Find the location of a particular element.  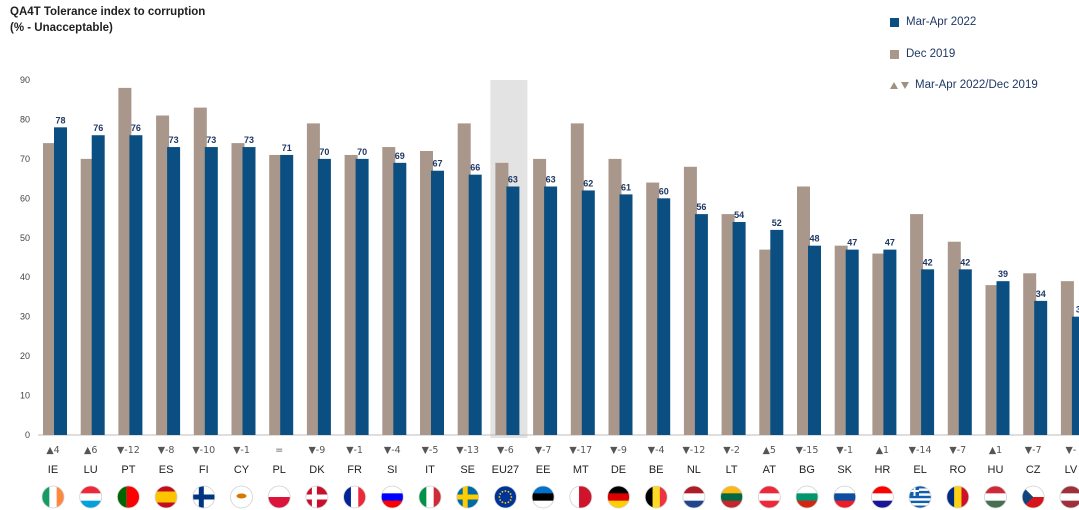

flag-icon-eu27 is located at coordinates (505, 497).